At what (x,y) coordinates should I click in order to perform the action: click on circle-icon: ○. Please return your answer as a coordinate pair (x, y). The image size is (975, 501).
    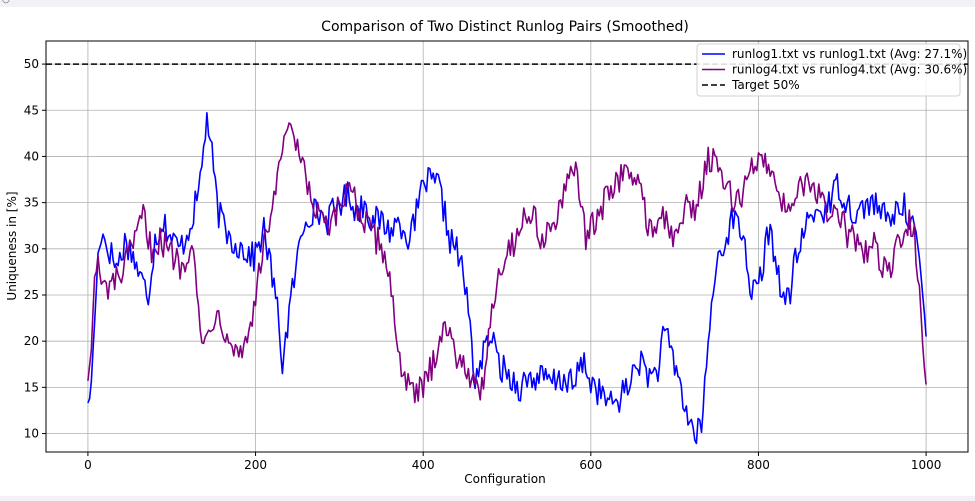
    Looking at the image, I should click on (6, 2).